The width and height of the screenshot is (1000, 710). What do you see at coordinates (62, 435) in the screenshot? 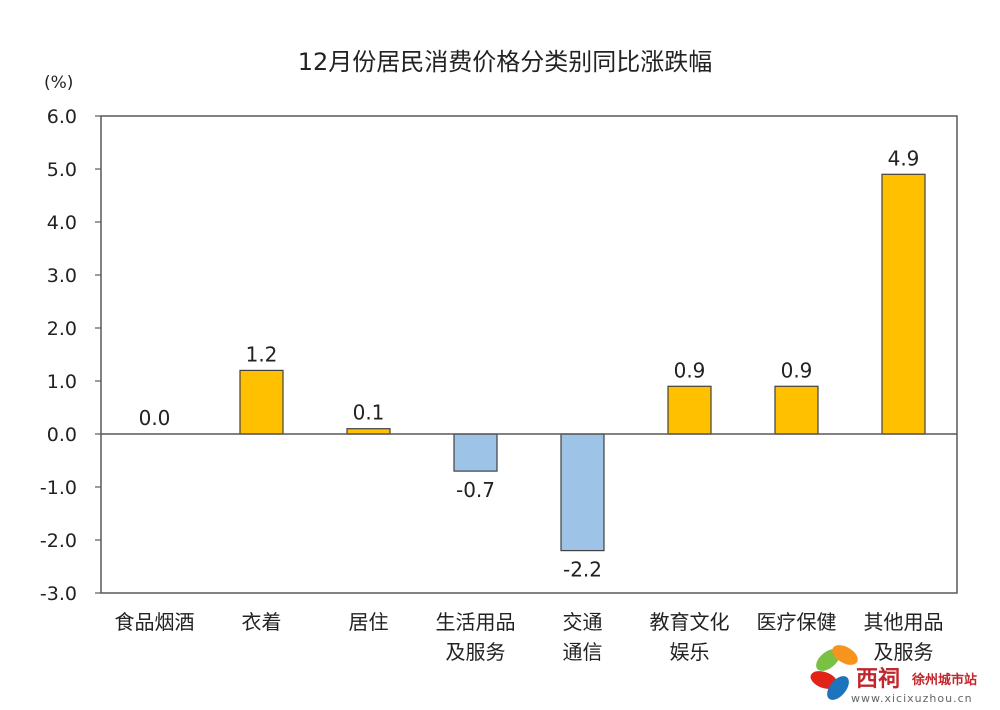
I see `y-tick-label: 0.0` at bounding box center [62, 435].